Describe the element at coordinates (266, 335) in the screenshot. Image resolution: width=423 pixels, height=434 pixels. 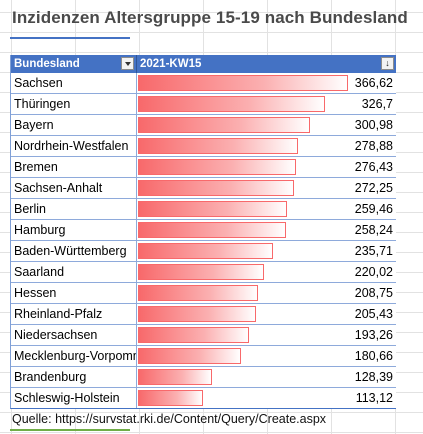
I see `cell-inzidenz: 193,26` at that location.